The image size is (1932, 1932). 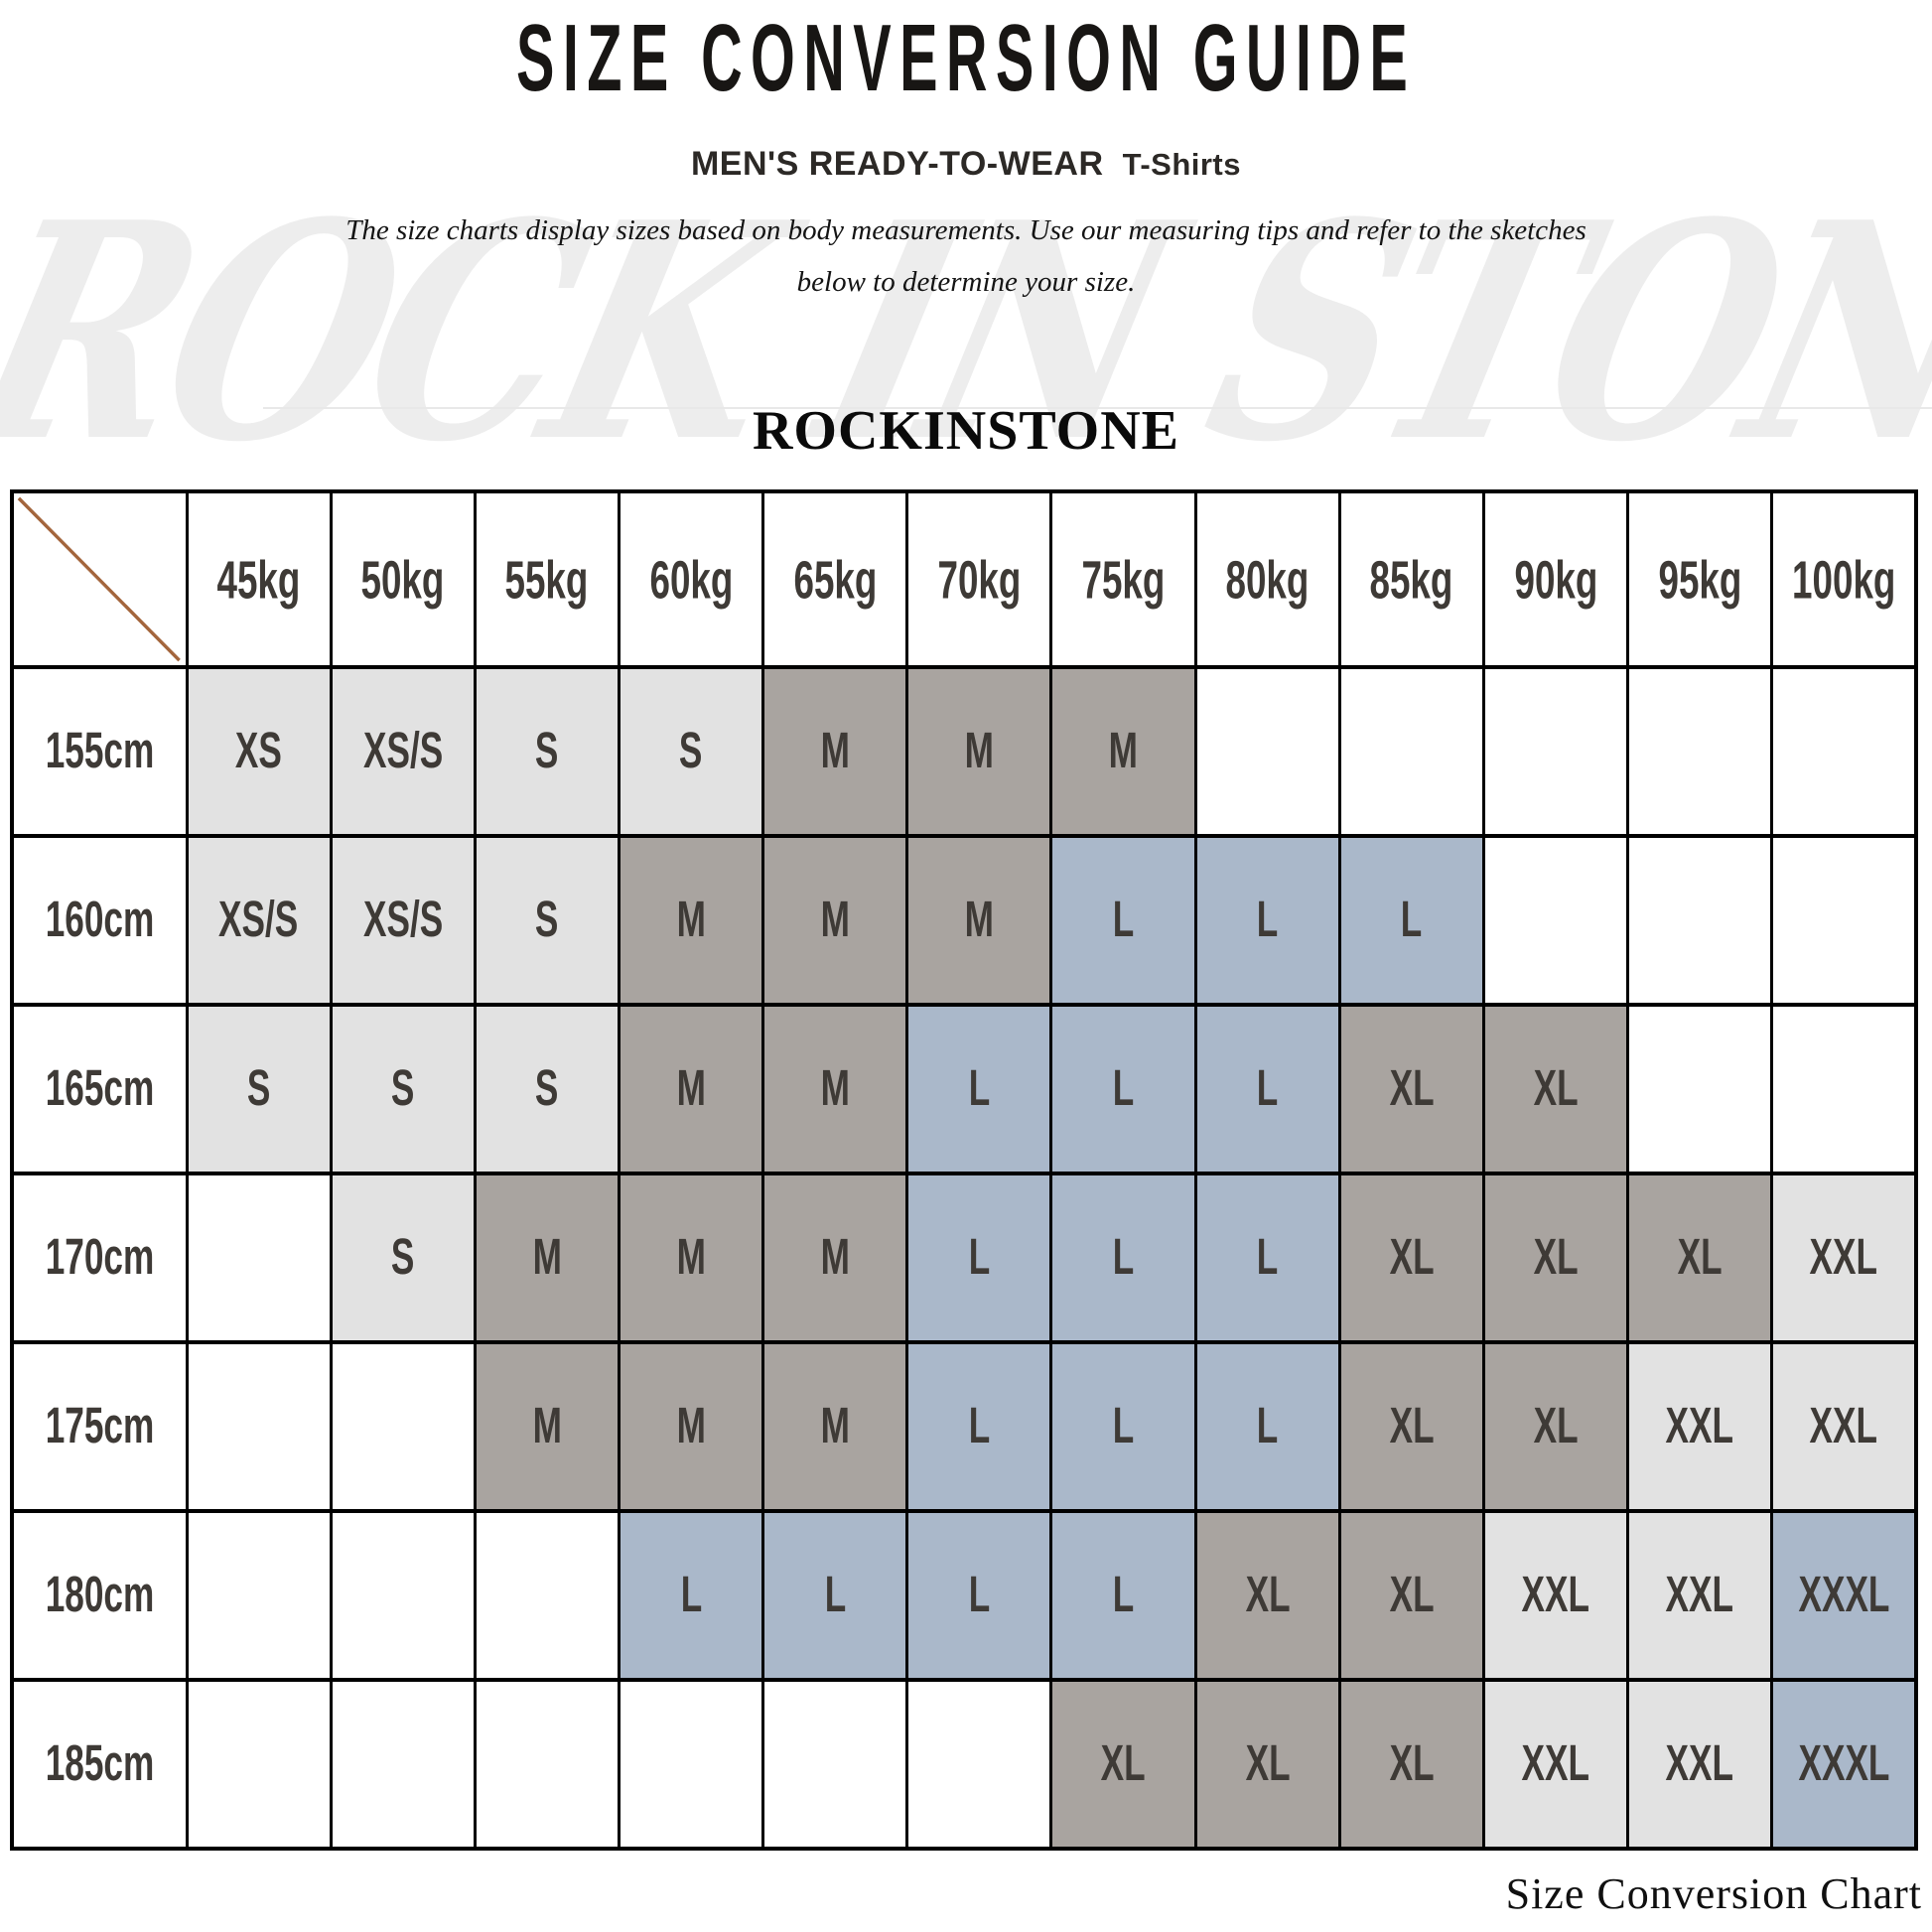 I want to click on col-header: 45kg, so click(x=259, y=579).